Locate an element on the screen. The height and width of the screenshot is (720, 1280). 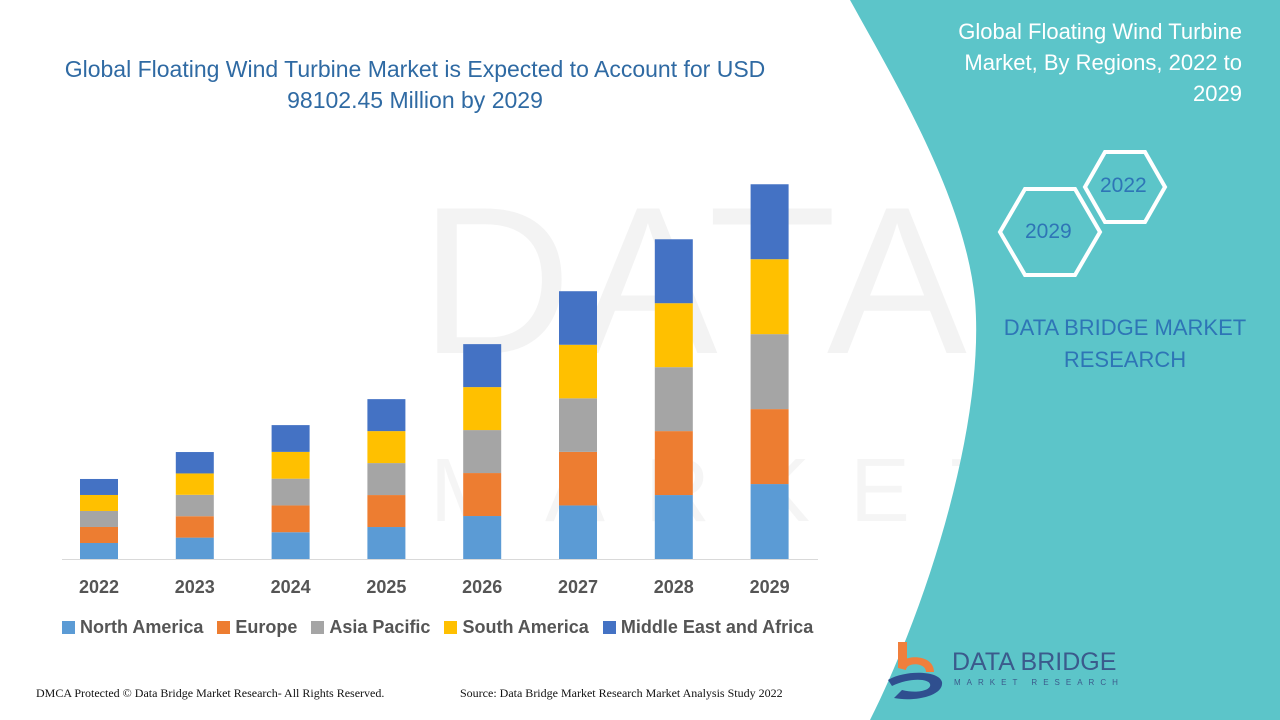
legend-item: Europe is located at coordinates (257, 627).